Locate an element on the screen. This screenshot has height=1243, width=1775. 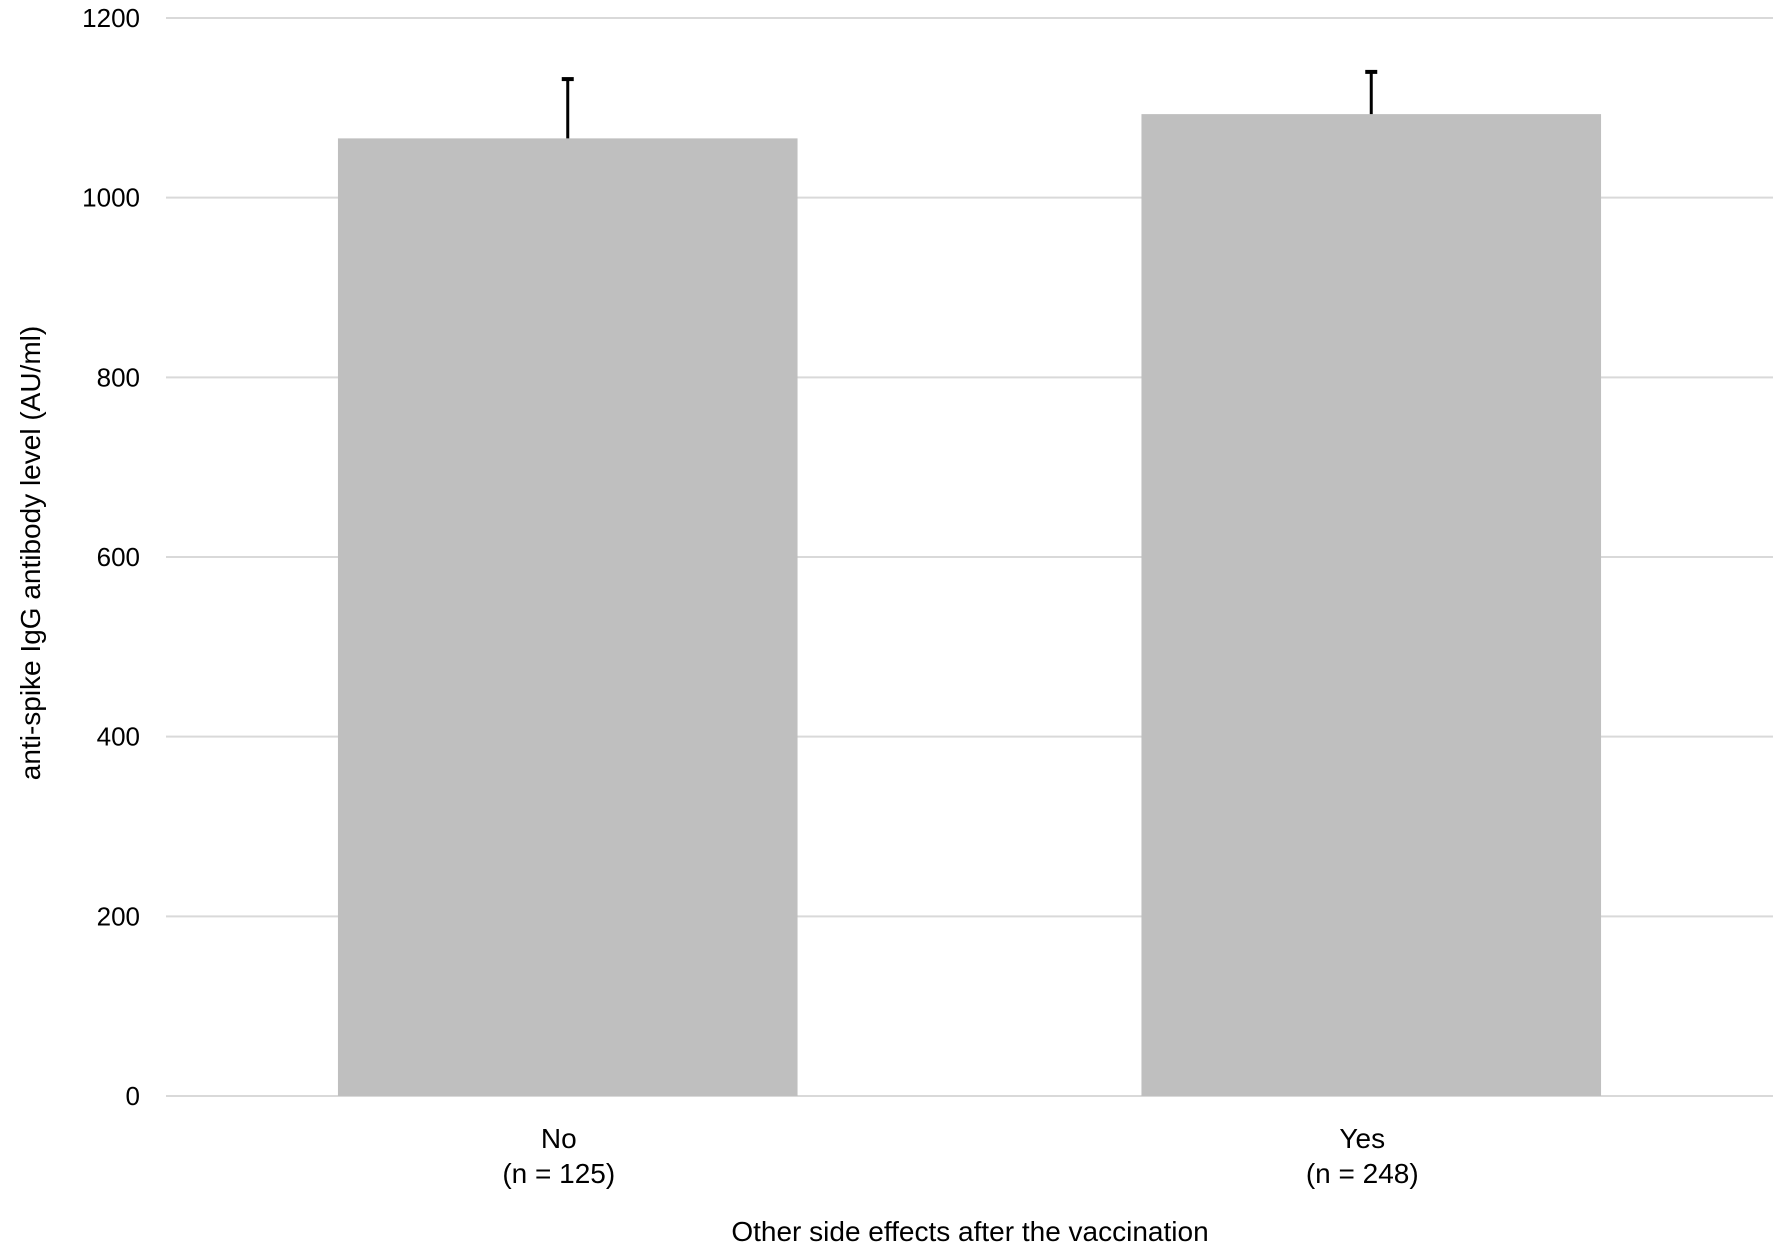
y-tick-label: 600 is located at coordinates (118, 557).